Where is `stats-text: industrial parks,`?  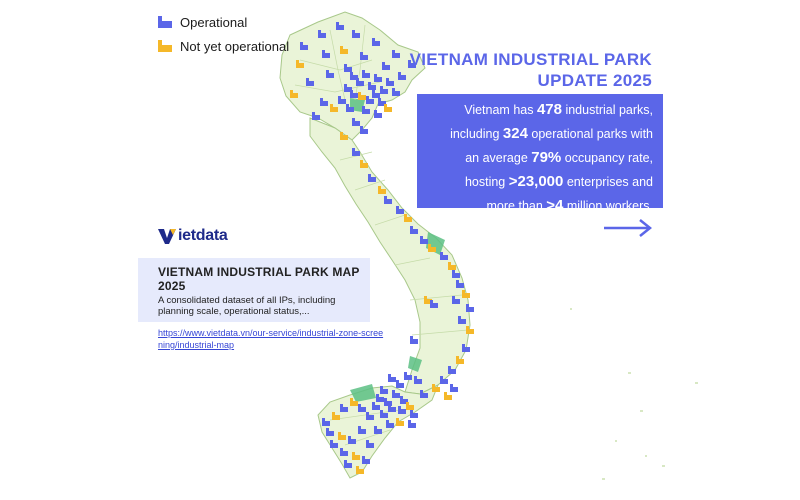
stats-text: industrial parks, is located at coordinates (607, 110).